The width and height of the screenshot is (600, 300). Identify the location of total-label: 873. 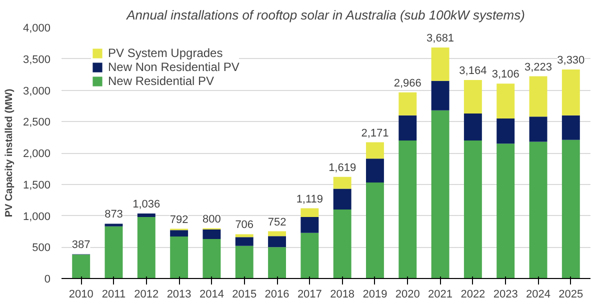
(113, 214).